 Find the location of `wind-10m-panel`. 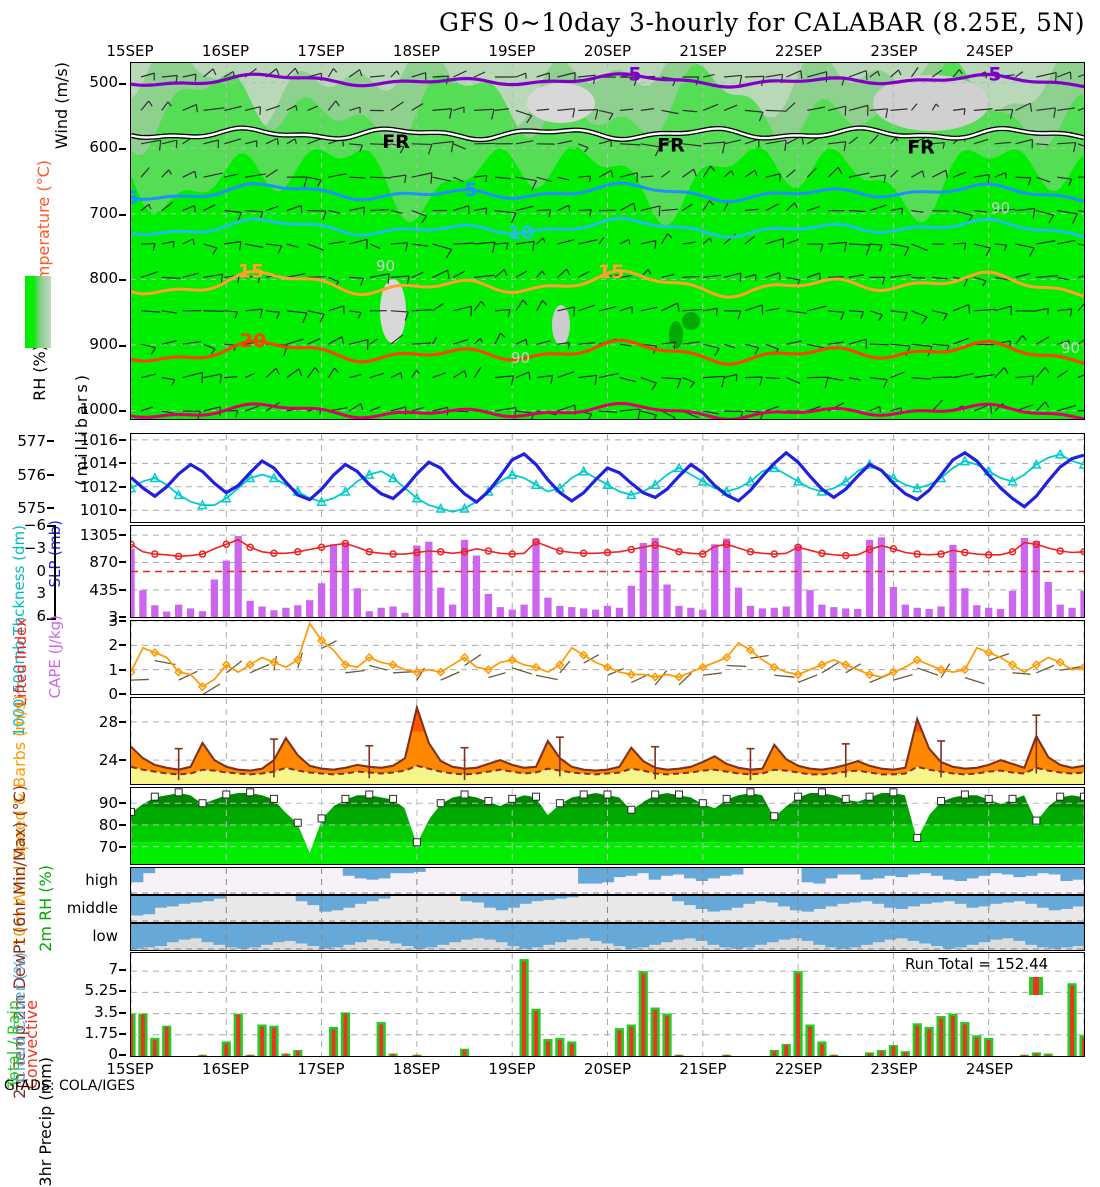

wind-10m-panel is located at coordinates (607, 657).